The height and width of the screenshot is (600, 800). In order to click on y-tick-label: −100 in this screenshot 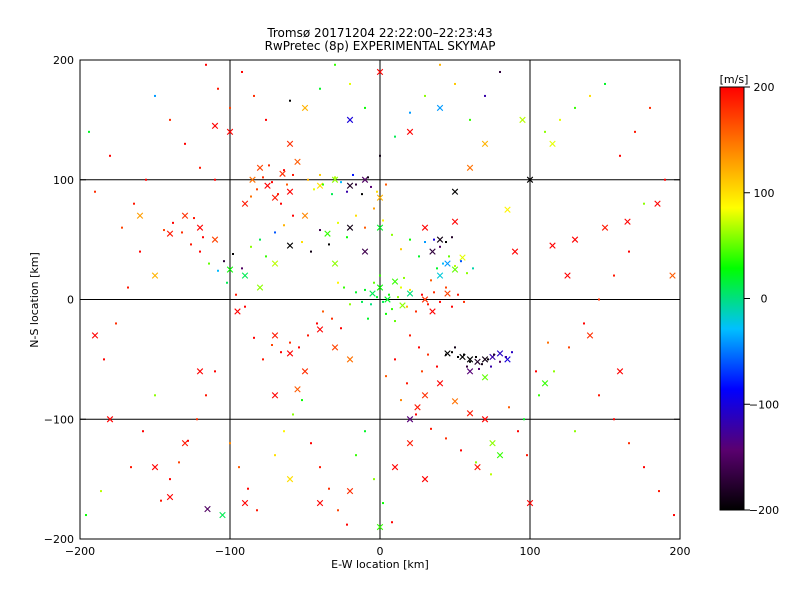, I will do `click(59, 419)`.